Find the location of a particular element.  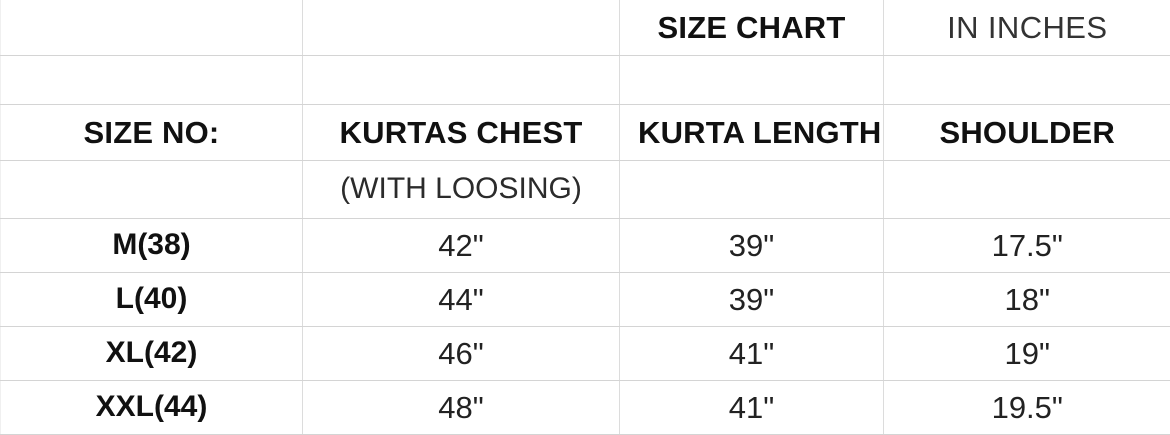

cell-length-text: 41" is located at coordinates (751, 353).